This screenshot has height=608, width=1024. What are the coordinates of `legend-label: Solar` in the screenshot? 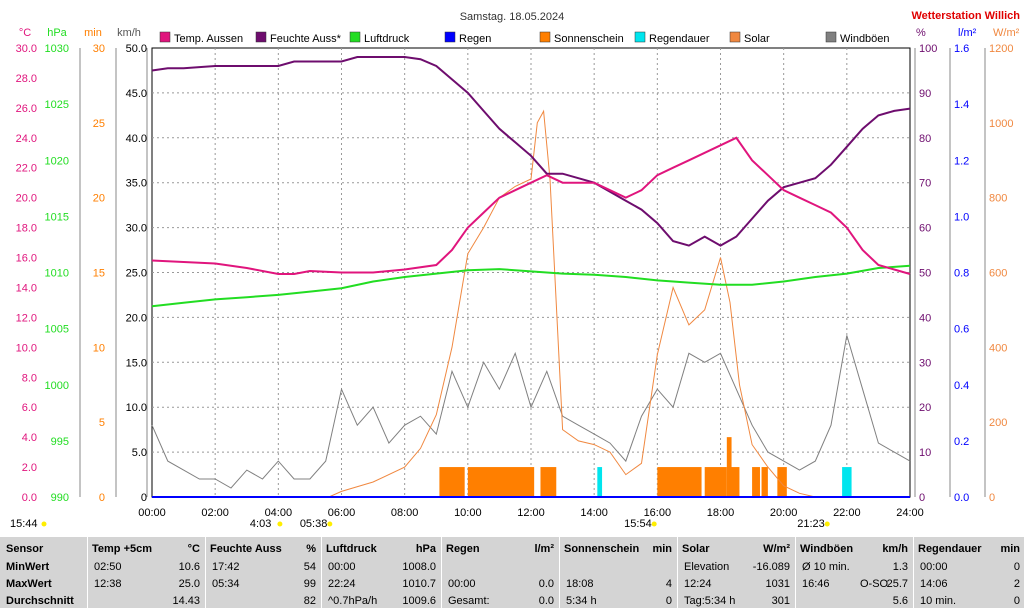 It's located at (757, 39).